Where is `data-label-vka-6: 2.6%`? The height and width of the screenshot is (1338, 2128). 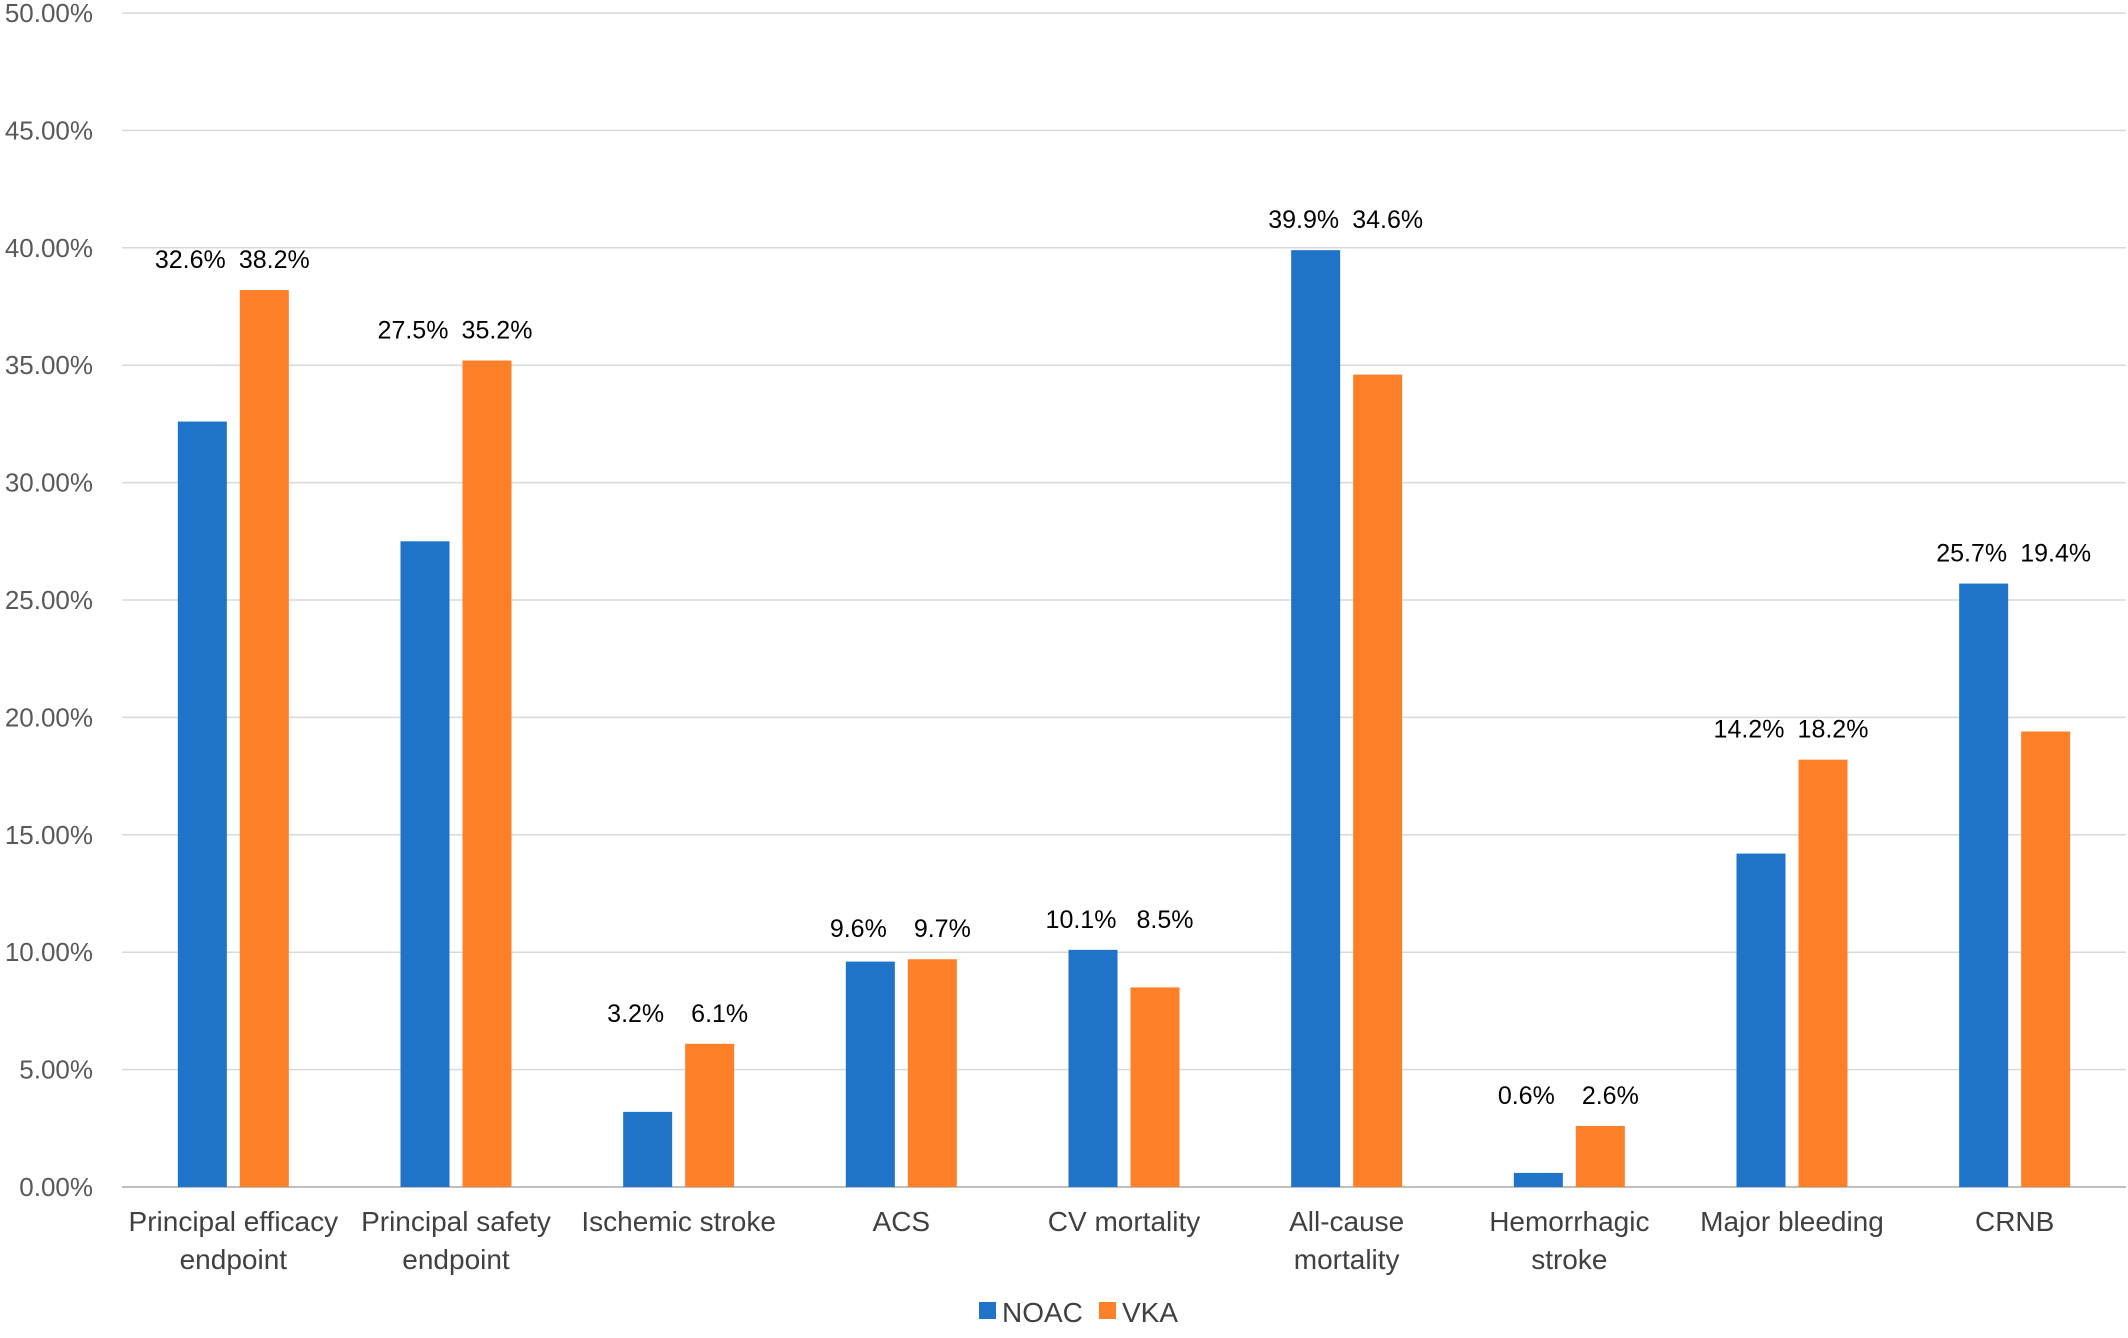
data-label-vka-6: 2.6% is located at coordinates (1610, 1096).